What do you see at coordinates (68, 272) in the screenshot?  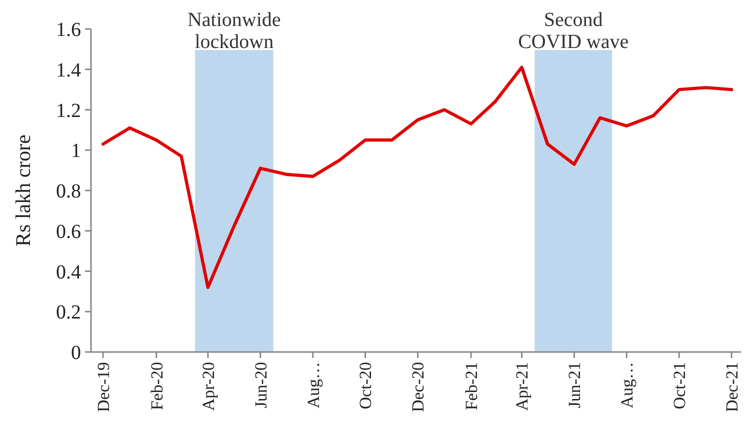 I see `y-tick-label: 0.4` at bounding box center [68, 272].